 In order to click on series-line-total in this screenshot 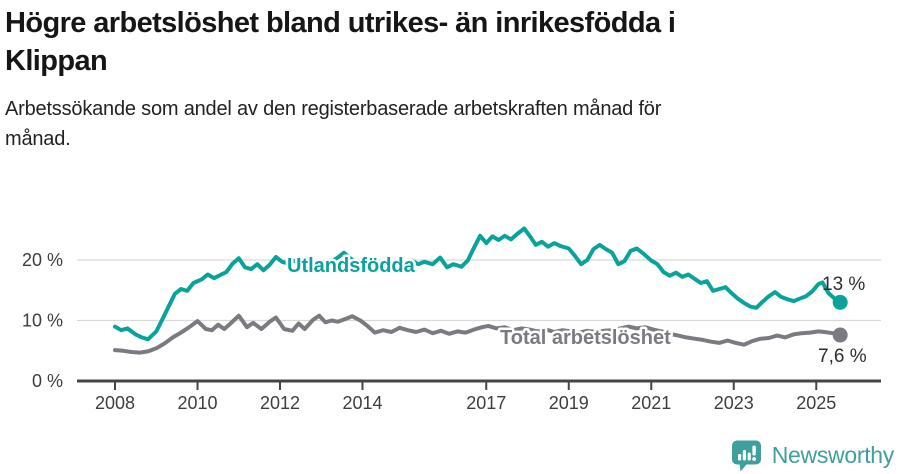, I will do `click(478, 334)`.